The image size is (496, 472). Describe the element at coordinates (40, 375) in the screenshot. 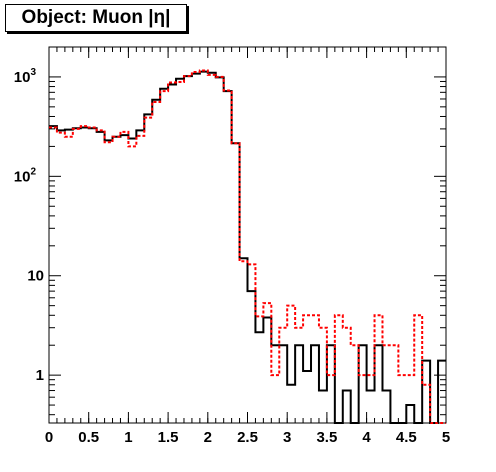

I see `y-tick-label: 1` at that location.